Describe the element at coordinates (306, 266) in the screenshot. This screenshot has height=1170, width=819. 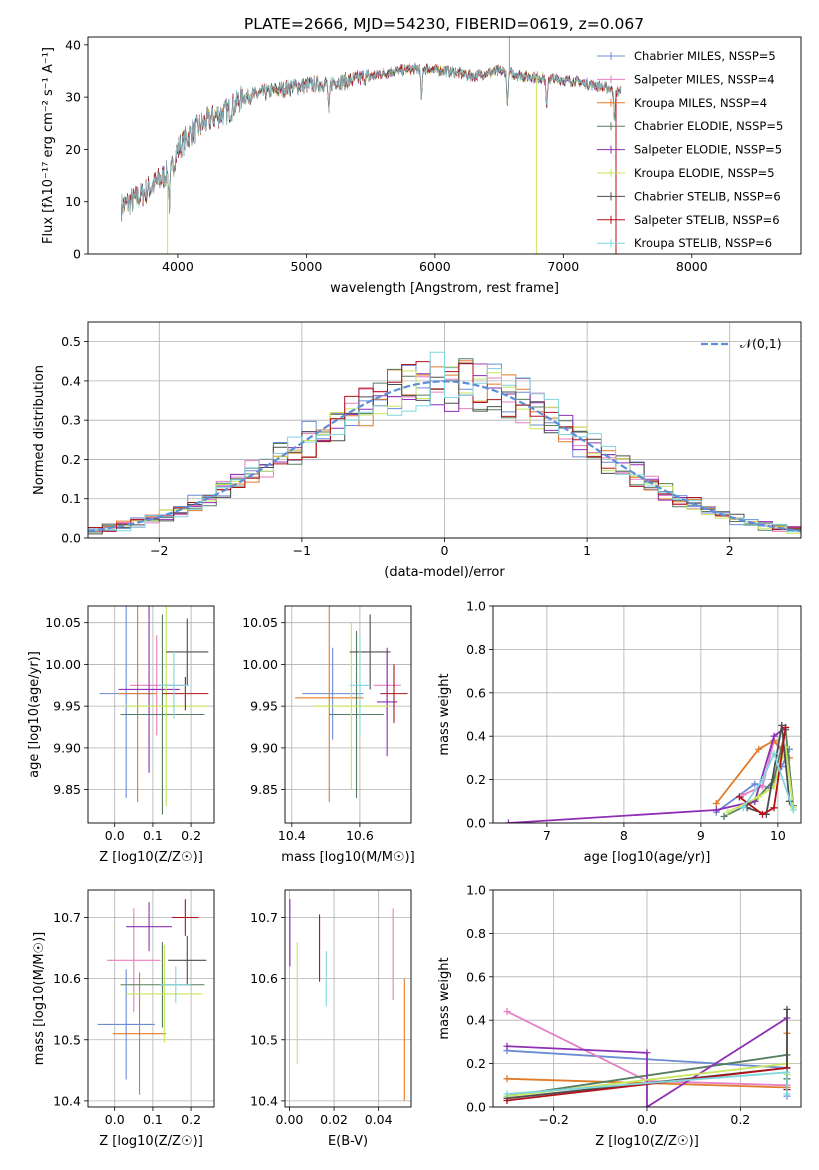
I see `x-tick-label: 5000` at that location.